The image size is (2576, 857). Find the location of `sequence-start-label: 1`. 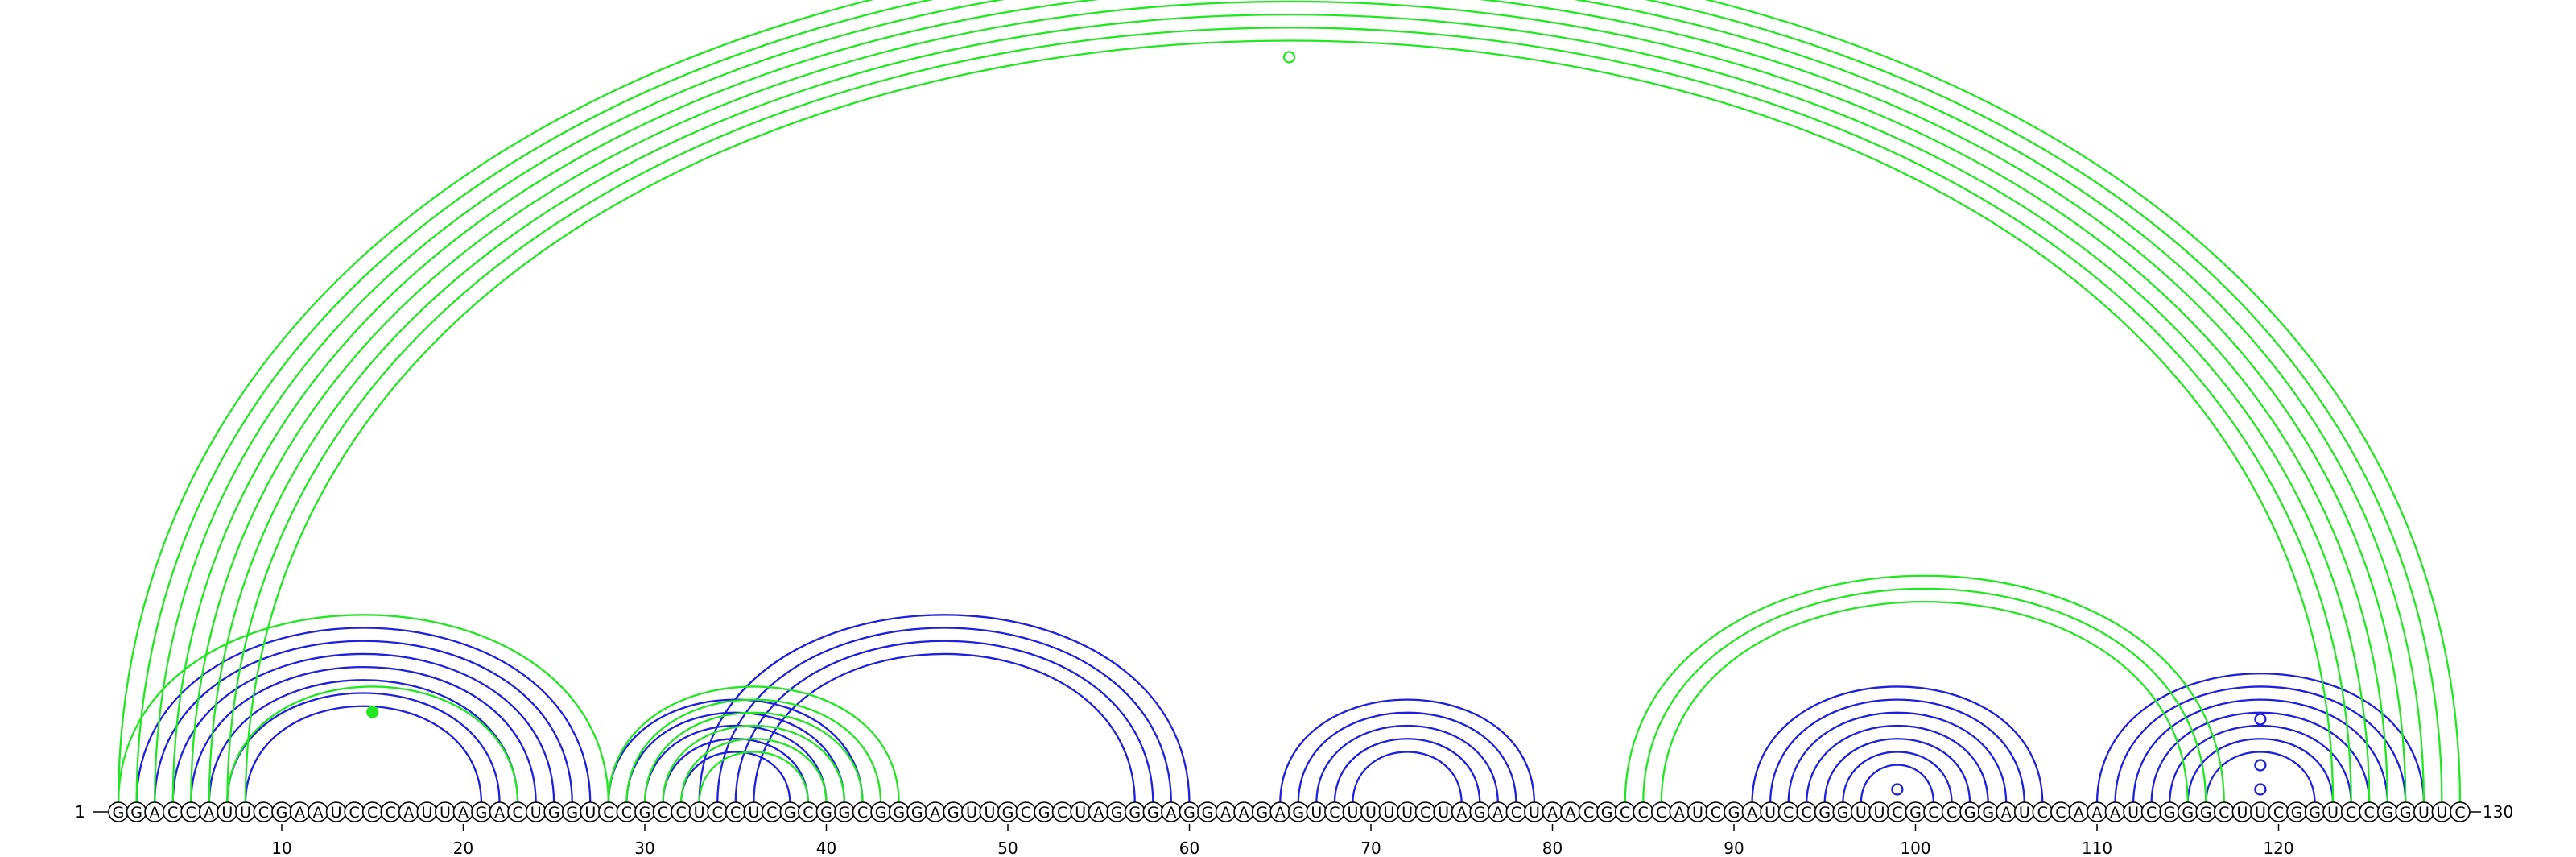

sequence-start-label: 1 is located at coordinates (80, 812).